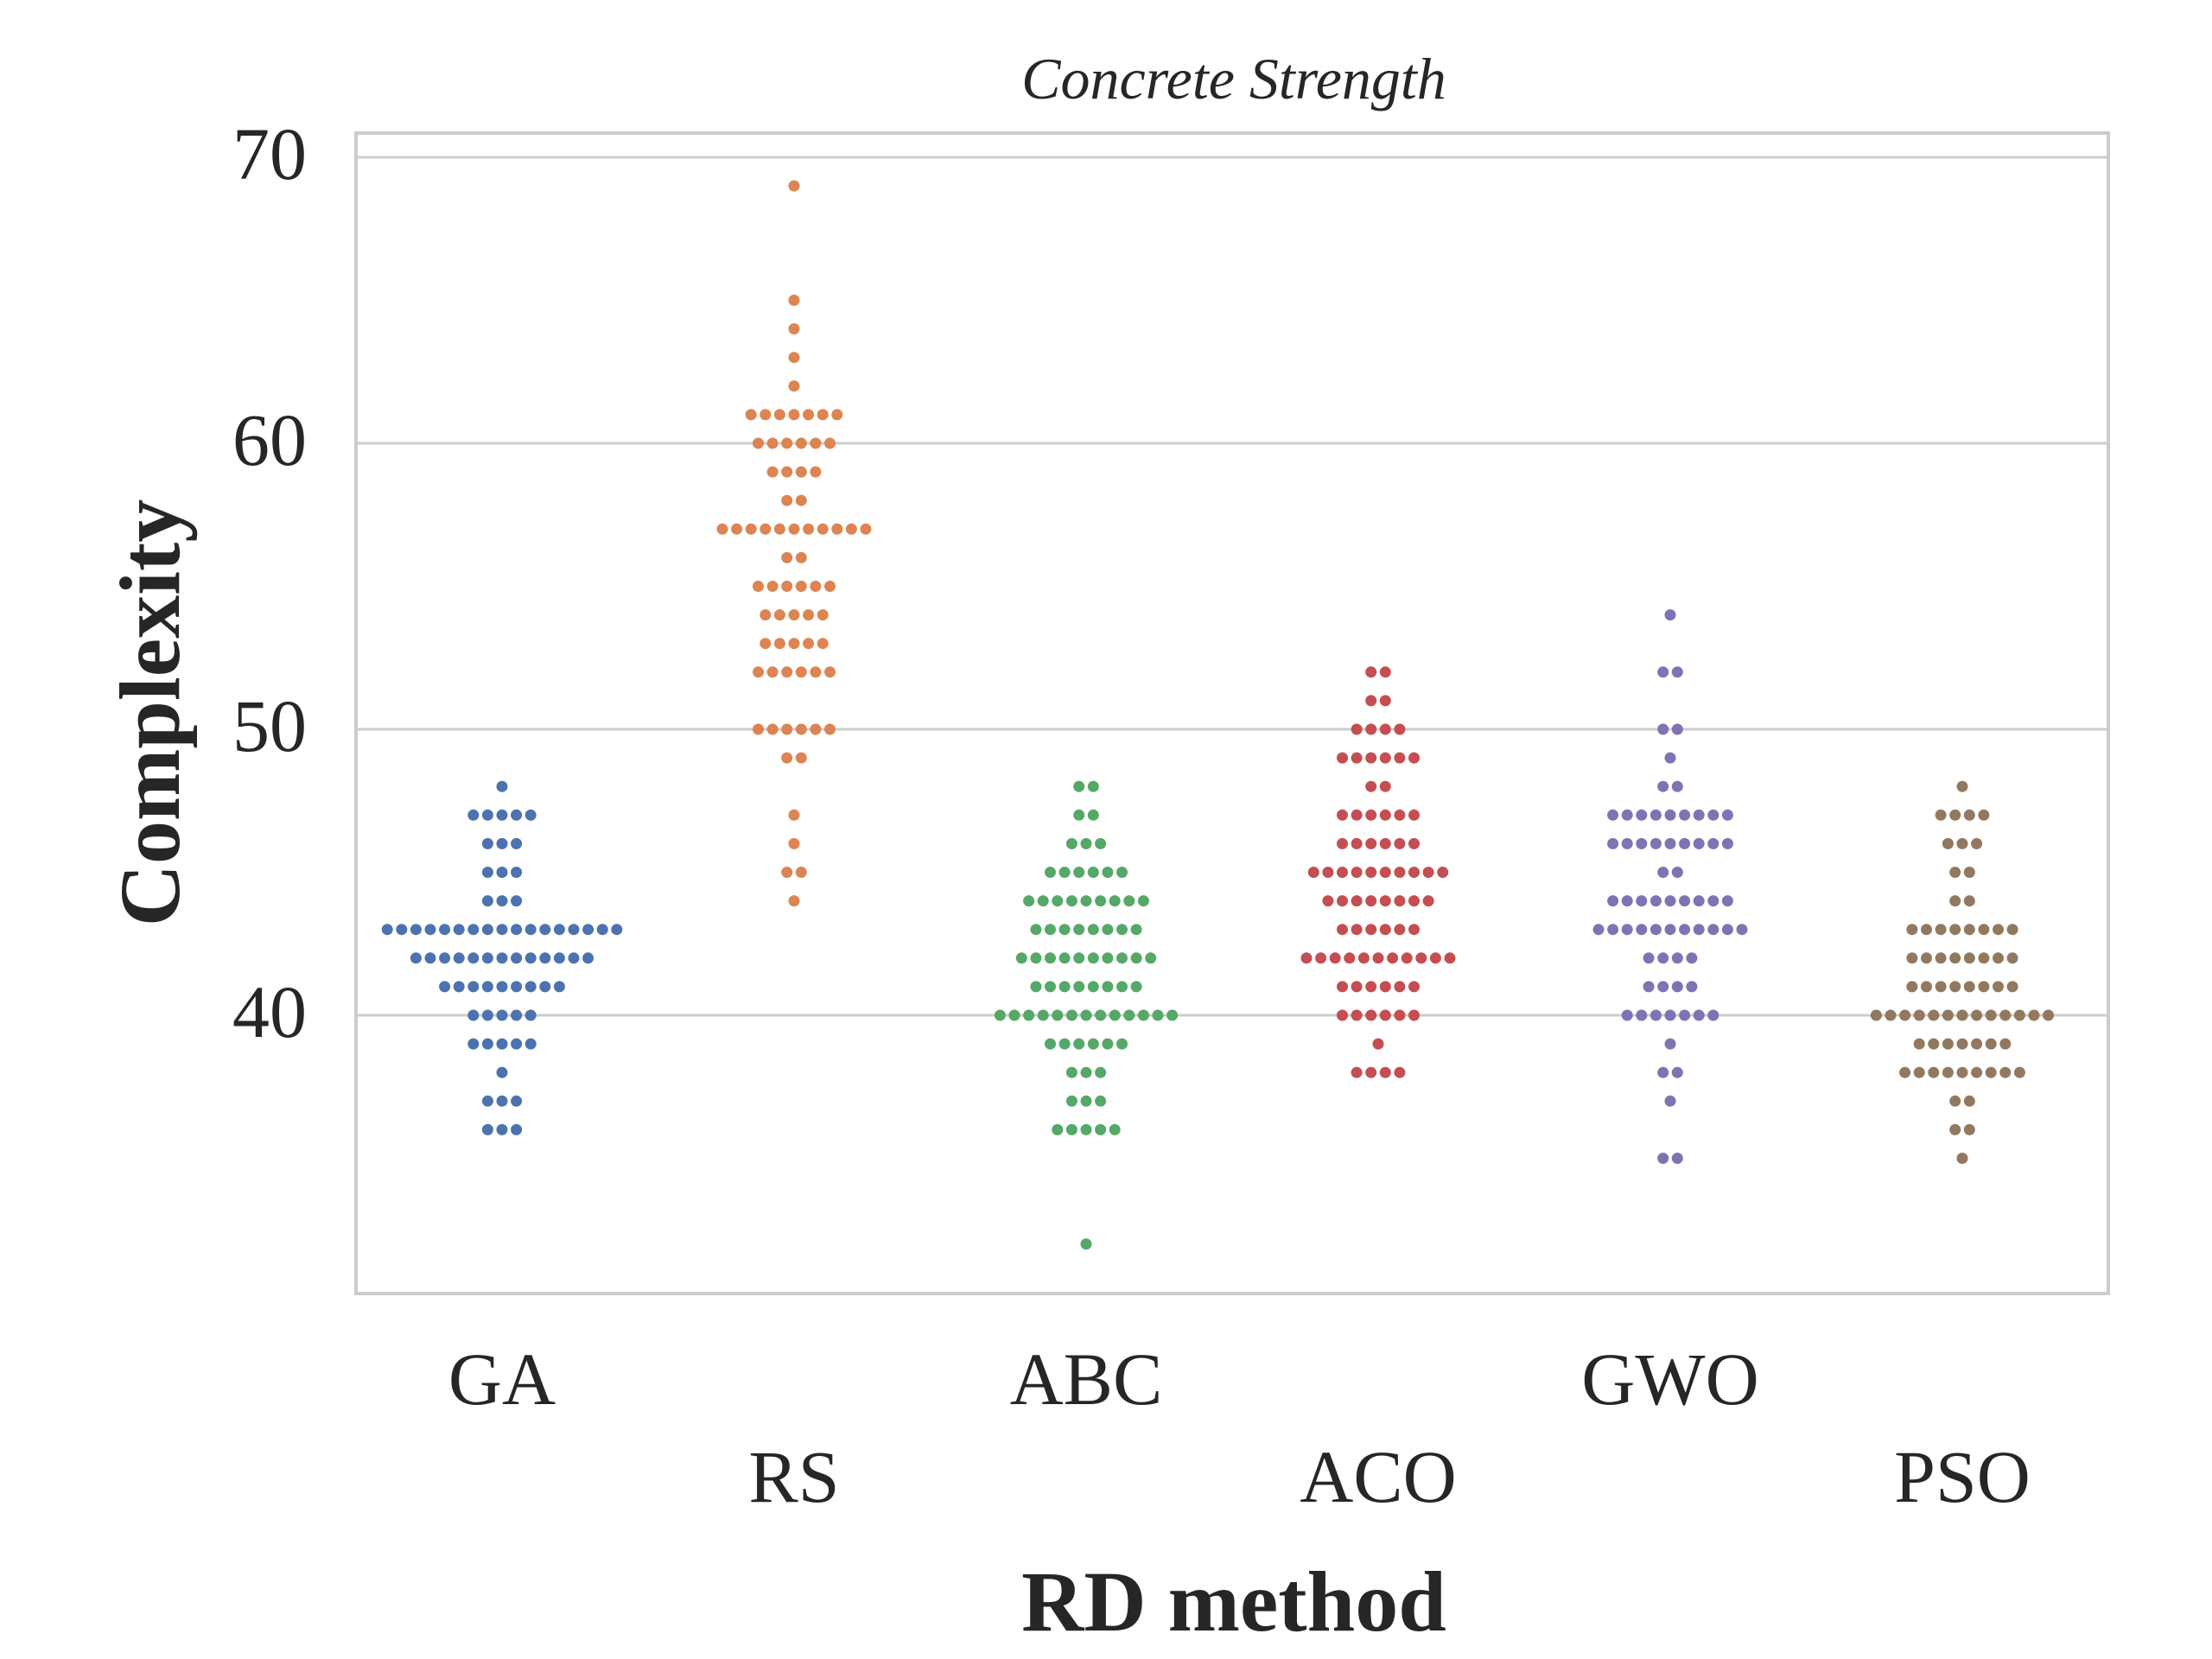 The width and height of the screenshot is (2212, 1659). I want to click on x-tick-label: RS, so click(793, 1476).